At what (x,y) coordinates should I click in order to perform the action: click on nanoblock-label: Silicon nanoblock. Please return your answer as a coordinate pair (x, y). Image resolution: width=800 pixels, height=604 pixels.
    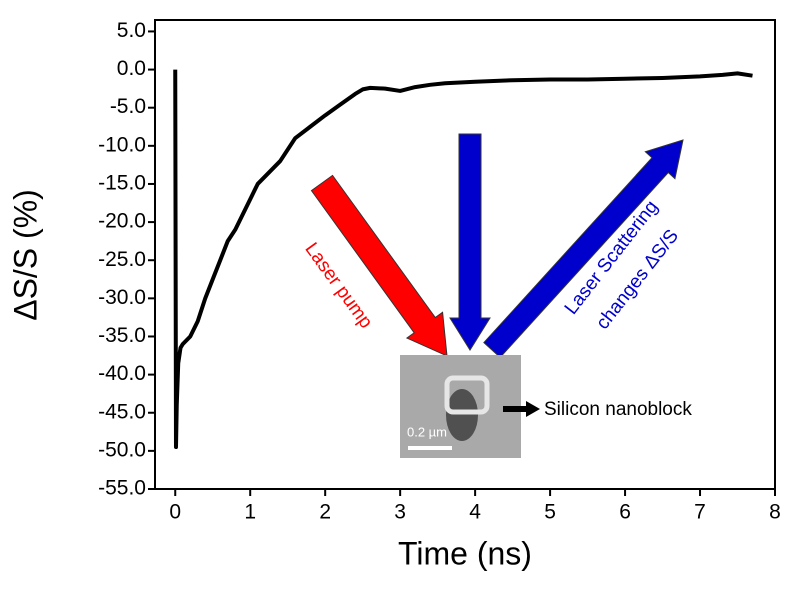
    Looking at the image, I should click on (618, 409).